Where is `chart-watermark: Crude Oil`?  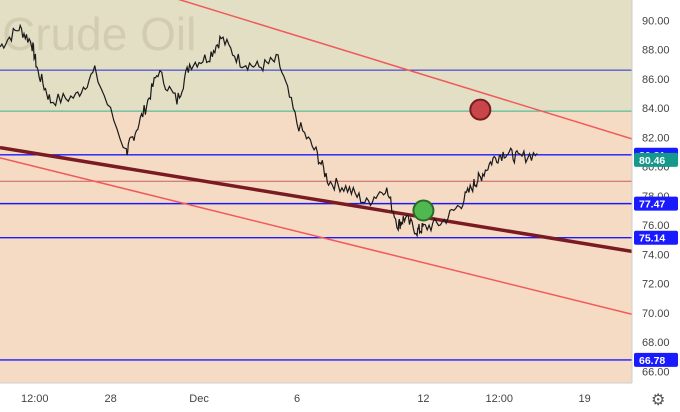
chart-watermark: Crude Oil is located at coordinates (99, 34).